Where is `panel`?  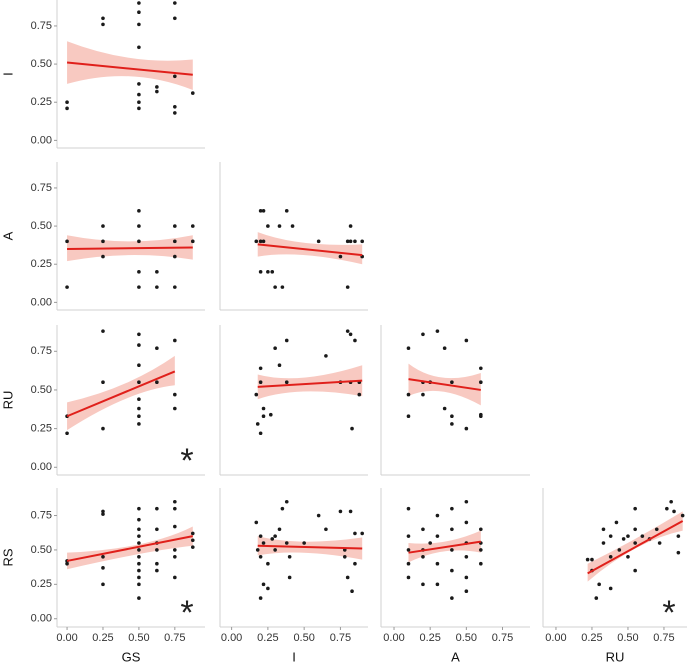 panel is located at coordinates (455, 400).